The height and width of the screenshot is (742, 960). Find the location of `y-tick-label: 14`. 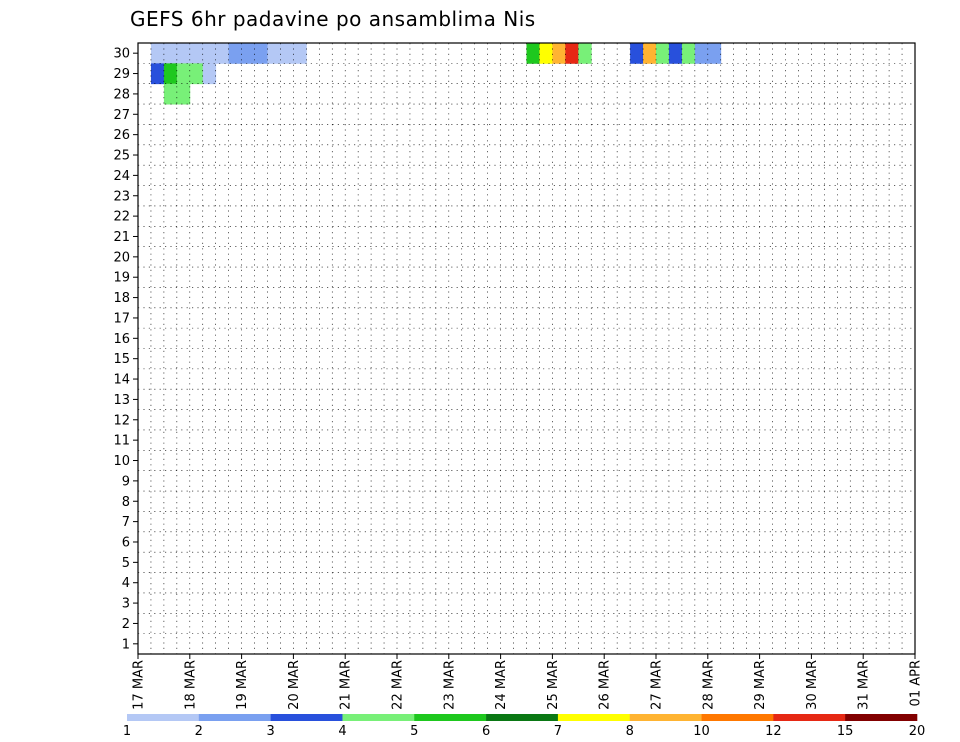

y-tick-label: 14 is located at coordinates (121, 380).